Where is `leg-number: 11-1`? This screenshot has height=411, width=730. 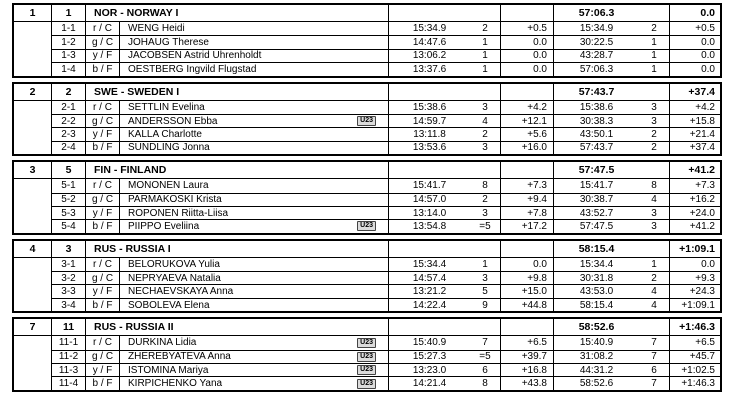
leg-number: 11-1 is located at coordinates (69, 343).